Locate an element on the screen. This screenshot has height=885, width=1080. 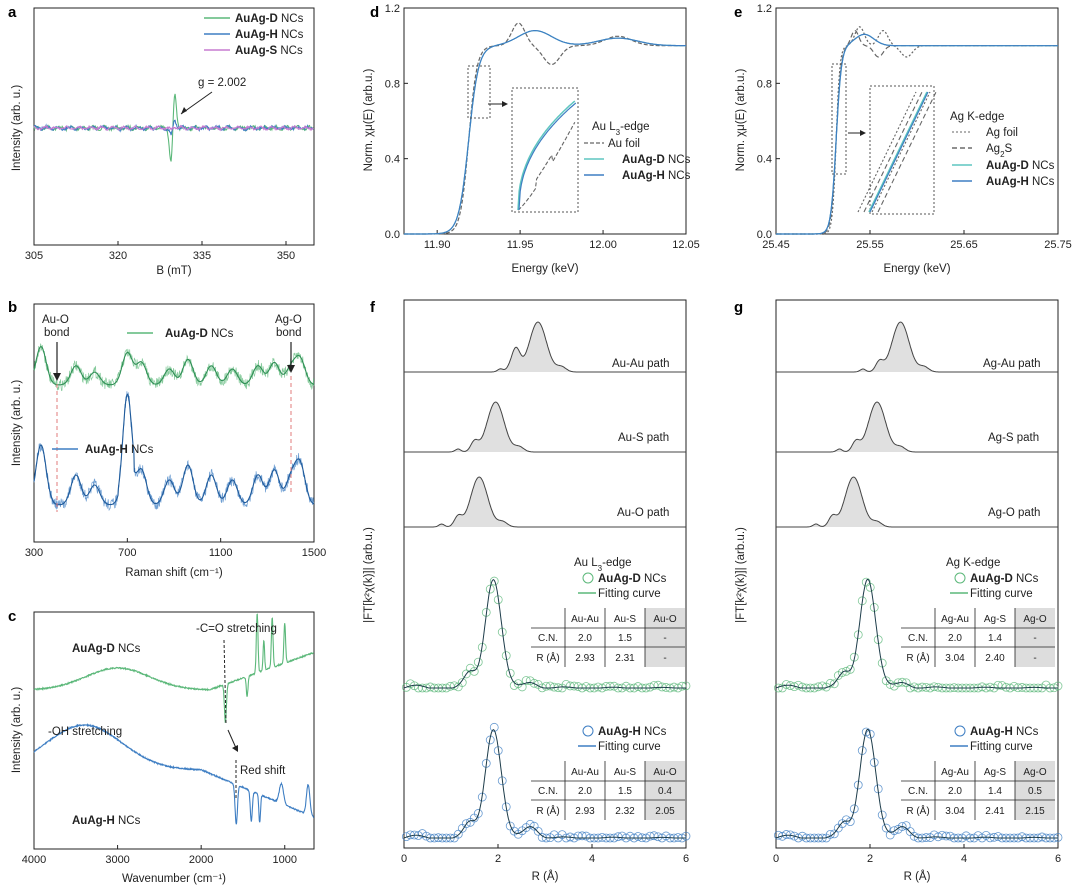
table-header: Ag-S is located at coordinates (995, 772).